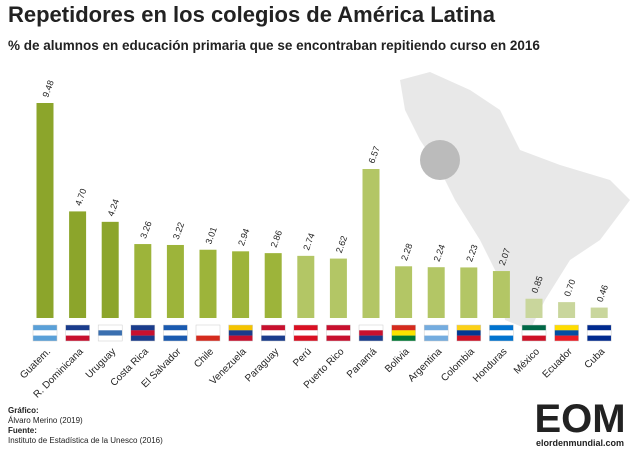 The height and width of the screenshot is (452, 640). What do you see at coordinates (397, 360) in the screenshot?
I see `x-tick-label: Bolivia` at bounding box center [397, 360].